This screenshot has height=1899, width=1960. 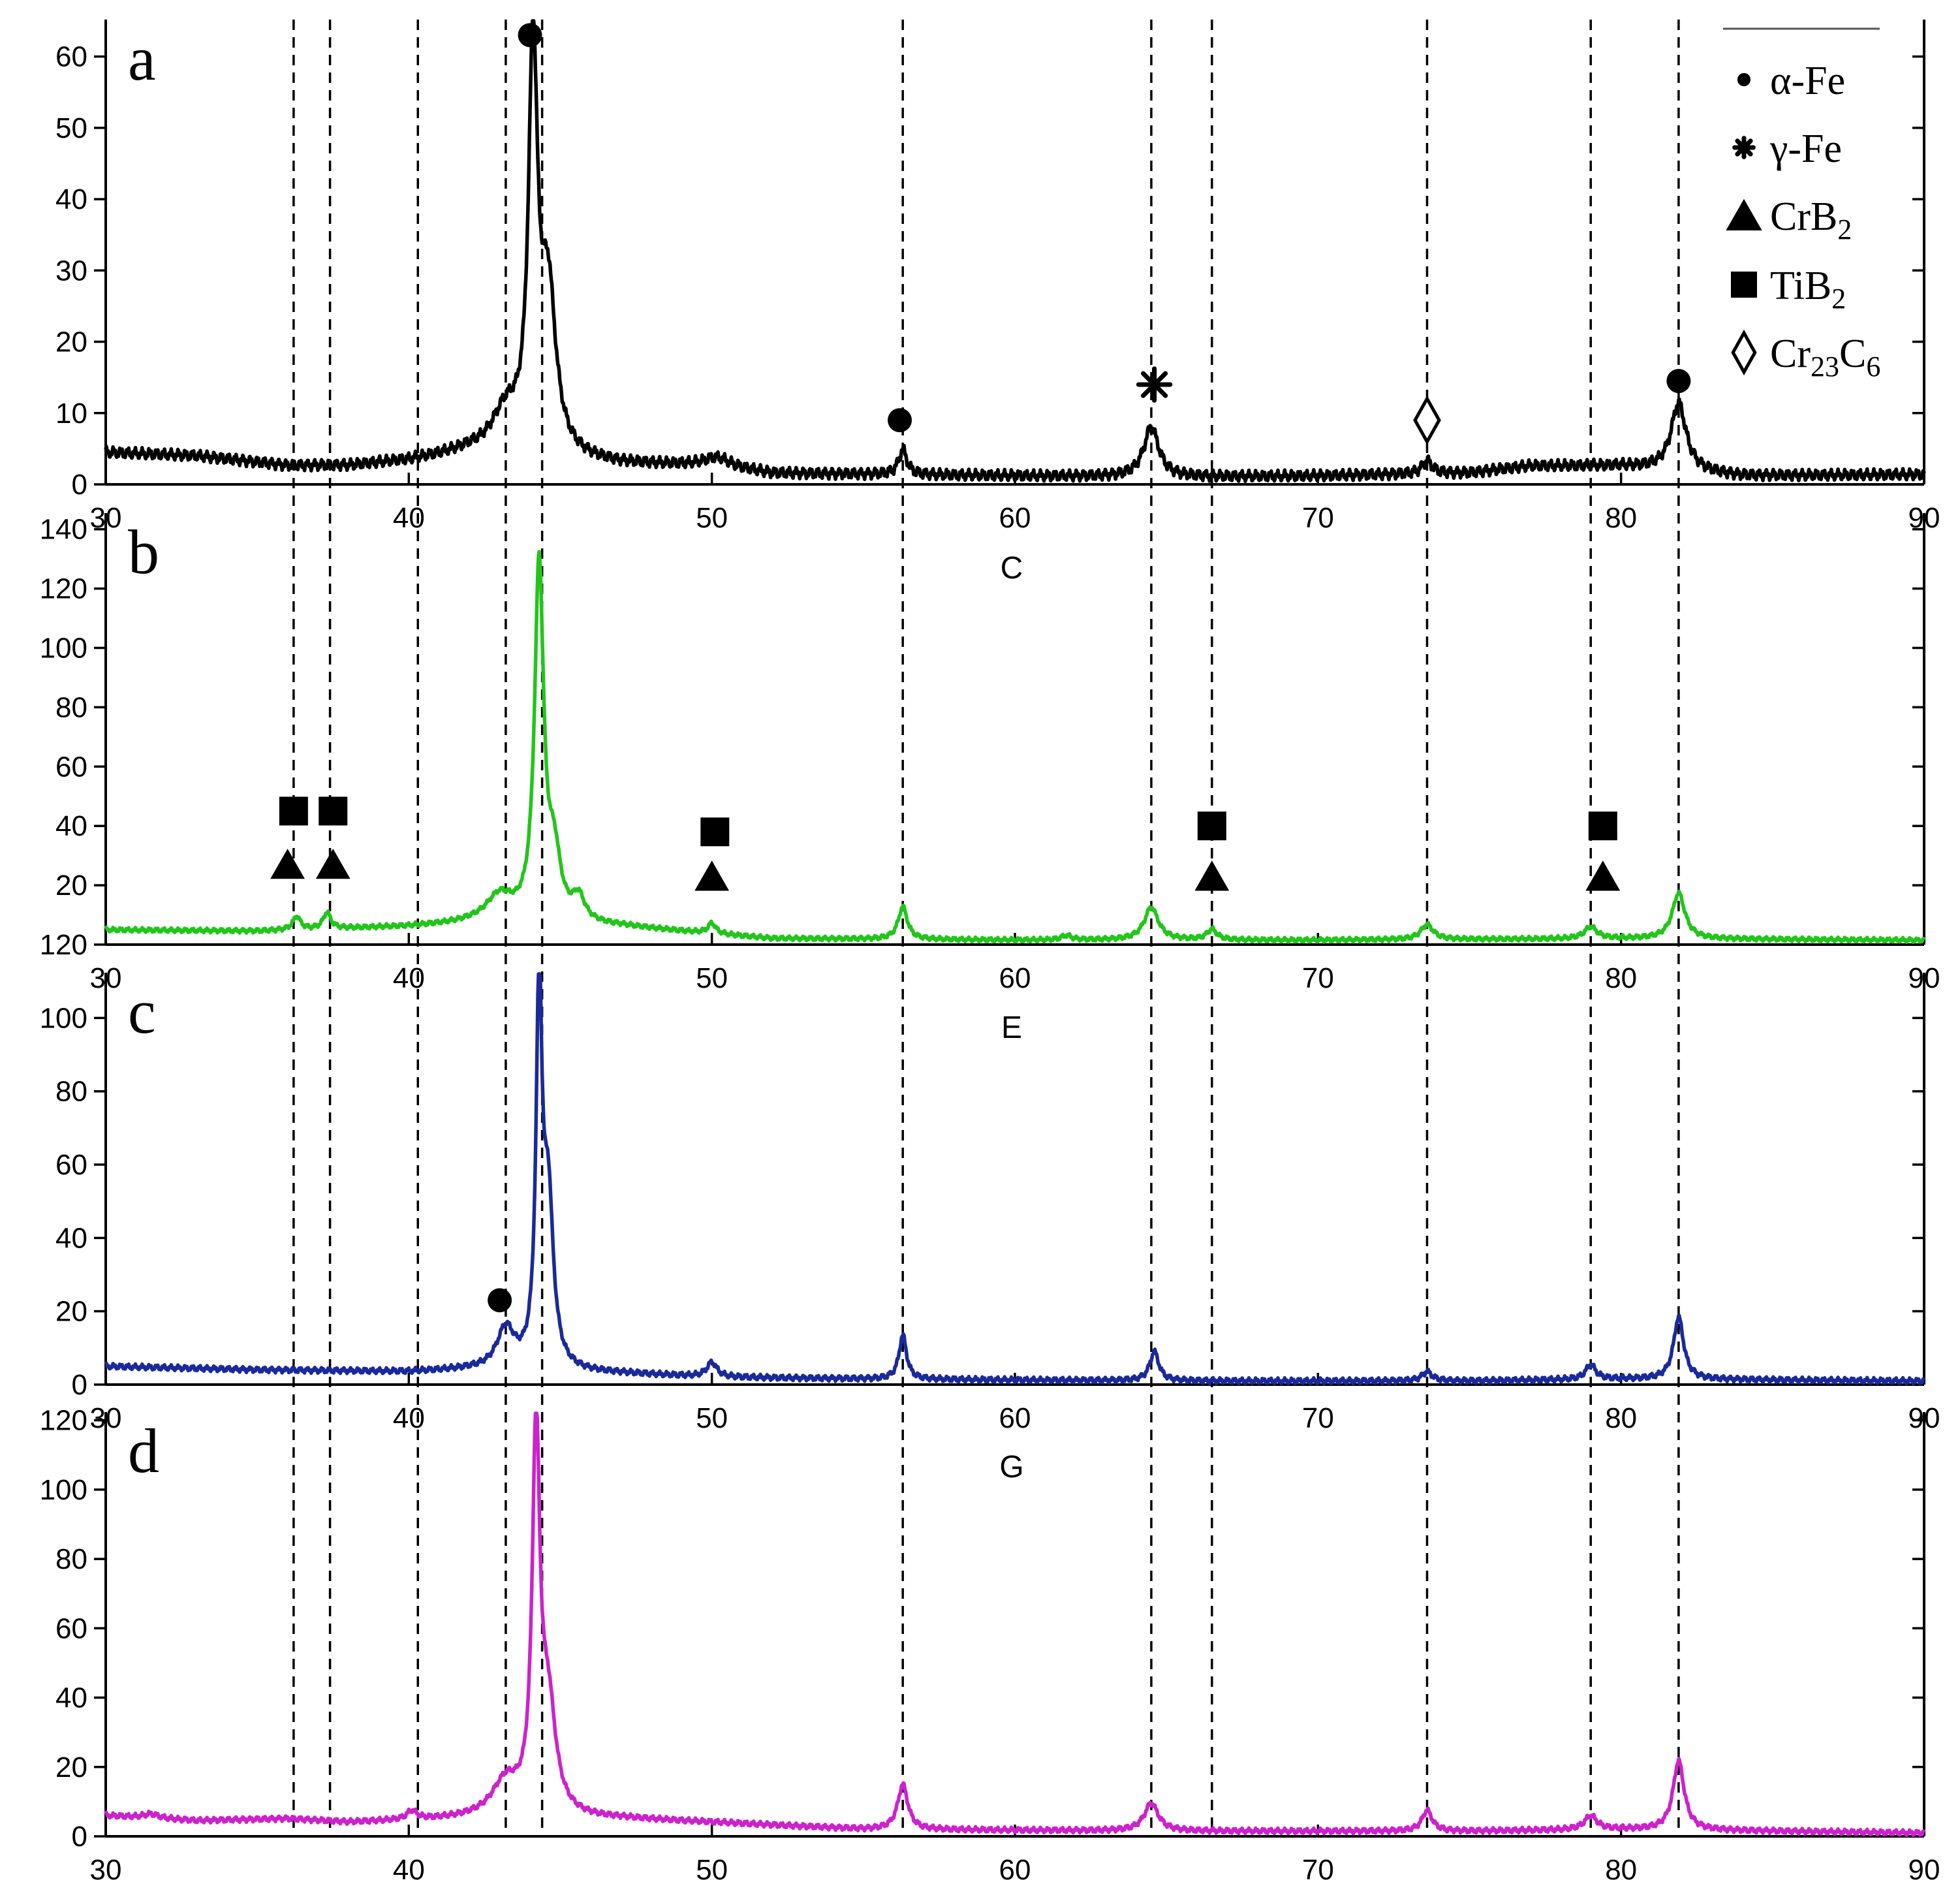 I want to click on panel-title: G, so click(x=1011, y=1467).